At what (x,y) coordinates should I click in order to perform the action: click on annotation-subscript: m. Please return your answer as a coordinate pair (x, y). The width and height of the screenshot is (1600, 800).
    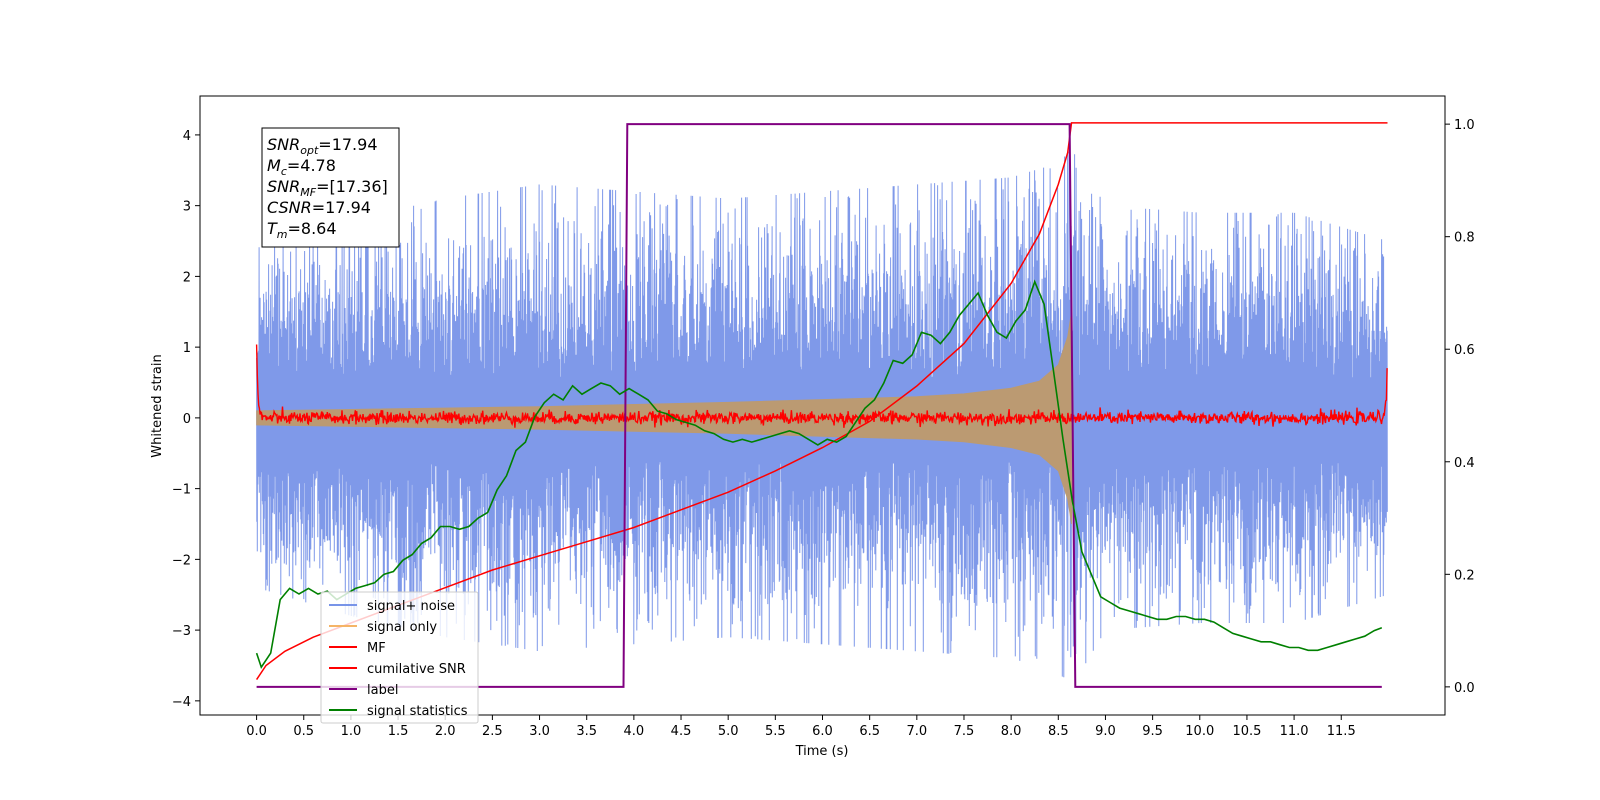
    Looking at the image, I should click on (282, 234).